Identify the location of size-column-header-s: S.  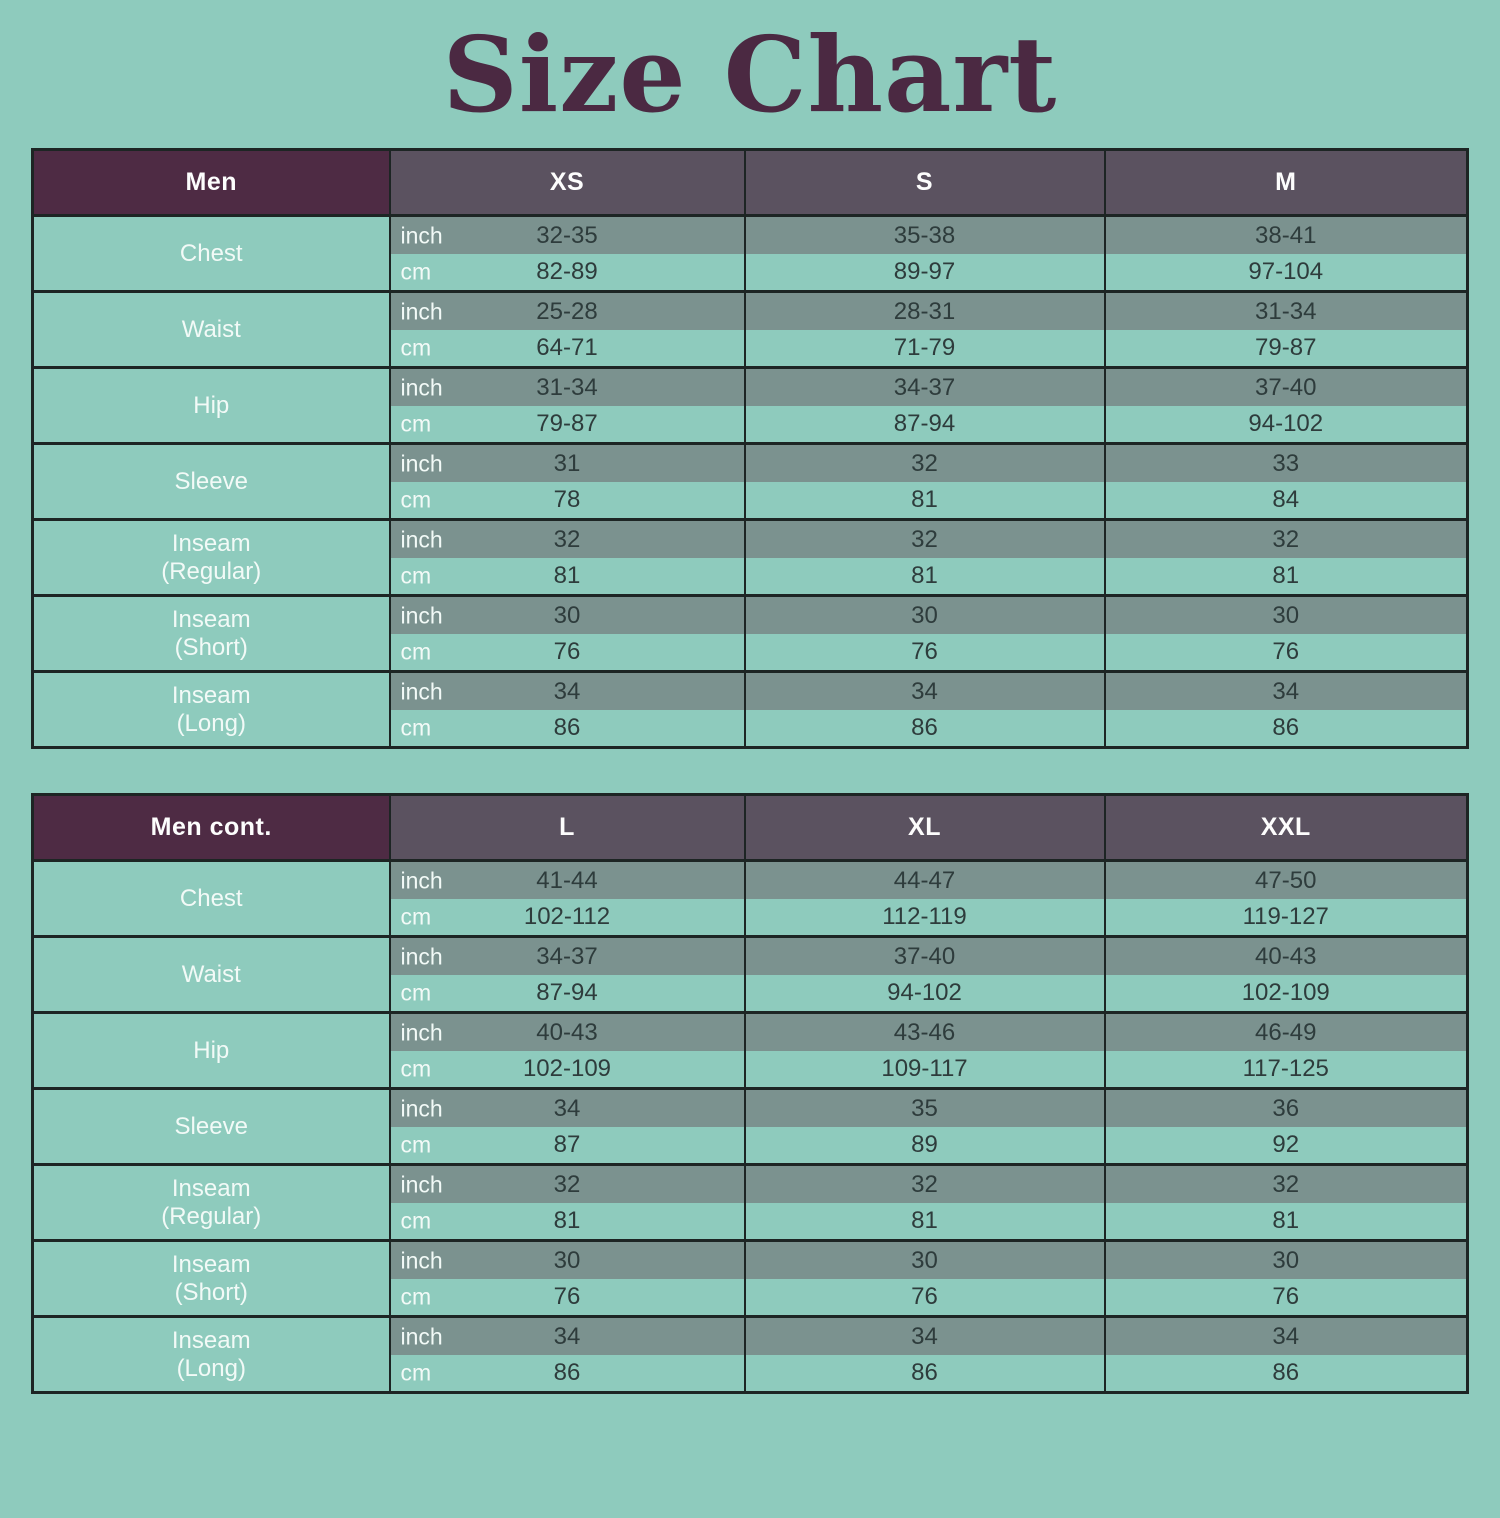
(924, 183).